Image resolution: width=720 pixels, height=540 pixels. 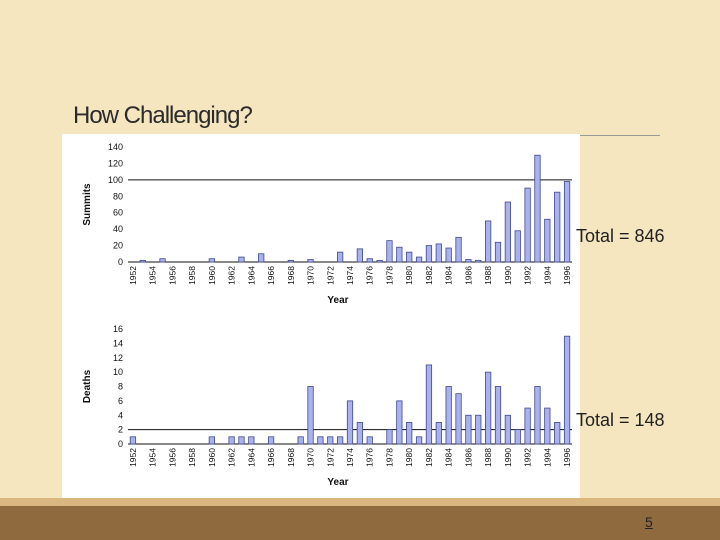 What do you see at coordinates (142, 261) in the screenshot?
I see `bar-1953` at bounding box center [142, 261].